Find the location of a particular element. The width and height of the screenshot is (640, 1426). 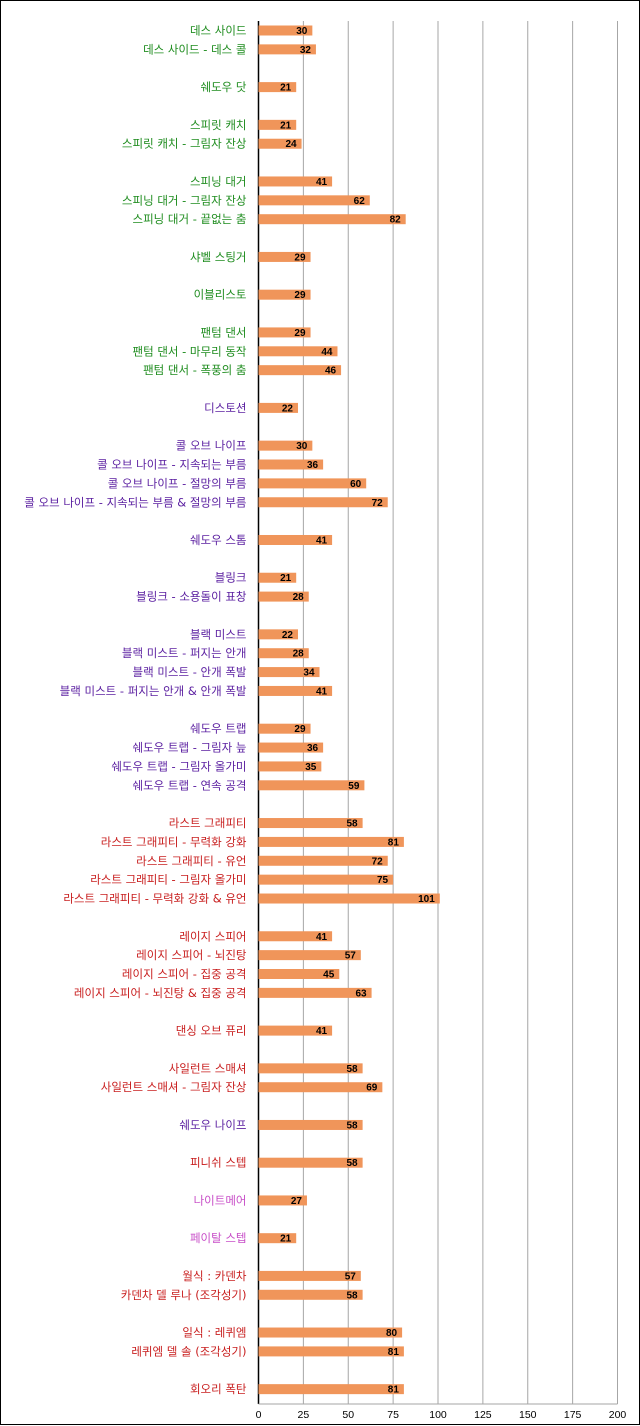

data-label: 75 is located at coordinates (383, 880).